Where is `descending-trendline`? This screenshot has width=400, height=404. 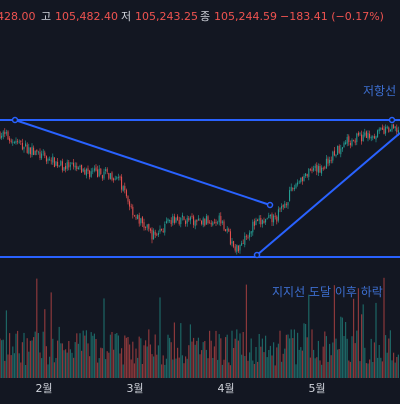
descending-trendline is located at coordinates (142, 162).